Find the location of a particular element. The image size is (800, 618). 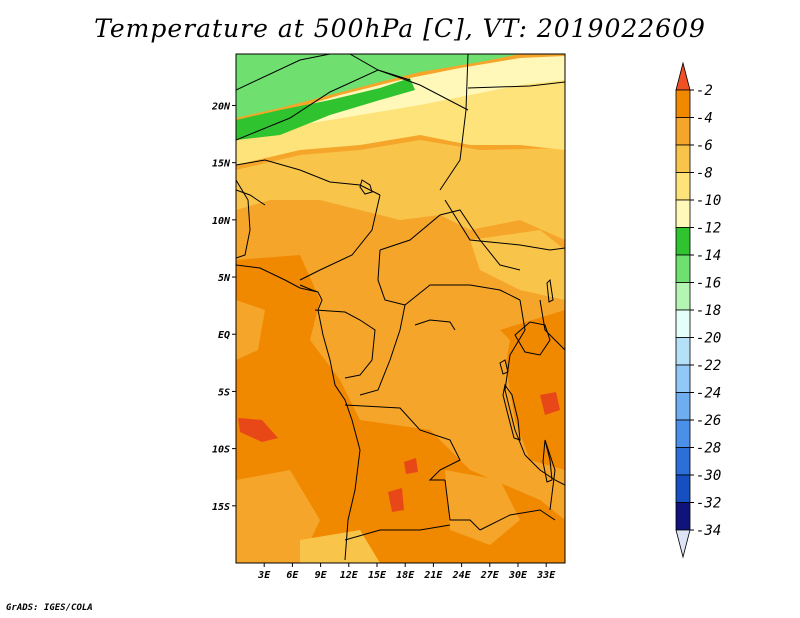

border-burkina is located at coordinates (251, 197).